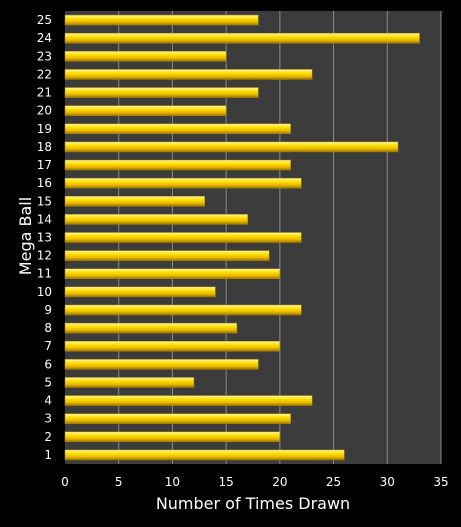  Describe the element at coordinates (254, 482) in the screenshot. I see `x-tick-labels: 0 5 10 15 20 25 30 35` at that location.